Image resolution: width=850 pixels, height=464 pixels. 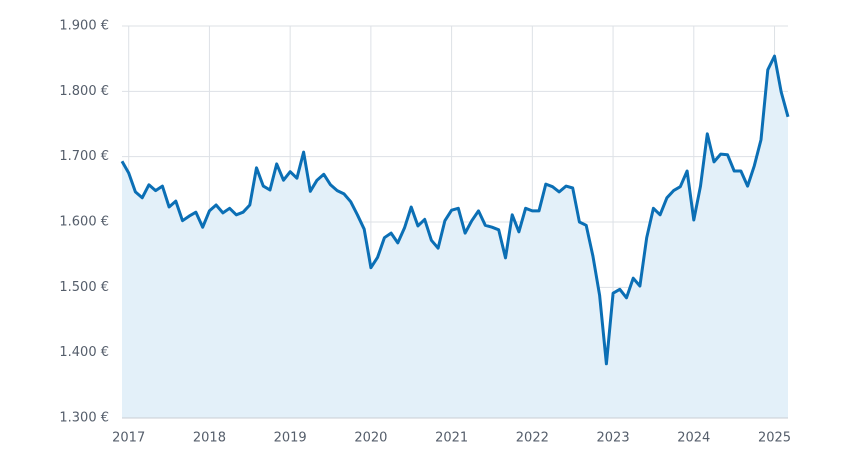 I want to click on x-tick-label: 2018, so click(x=209, y=438).